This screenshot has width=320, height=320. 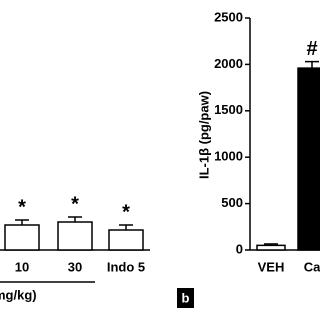 I want to click on y-tick-label: 1000, so click(x=228, y=156).